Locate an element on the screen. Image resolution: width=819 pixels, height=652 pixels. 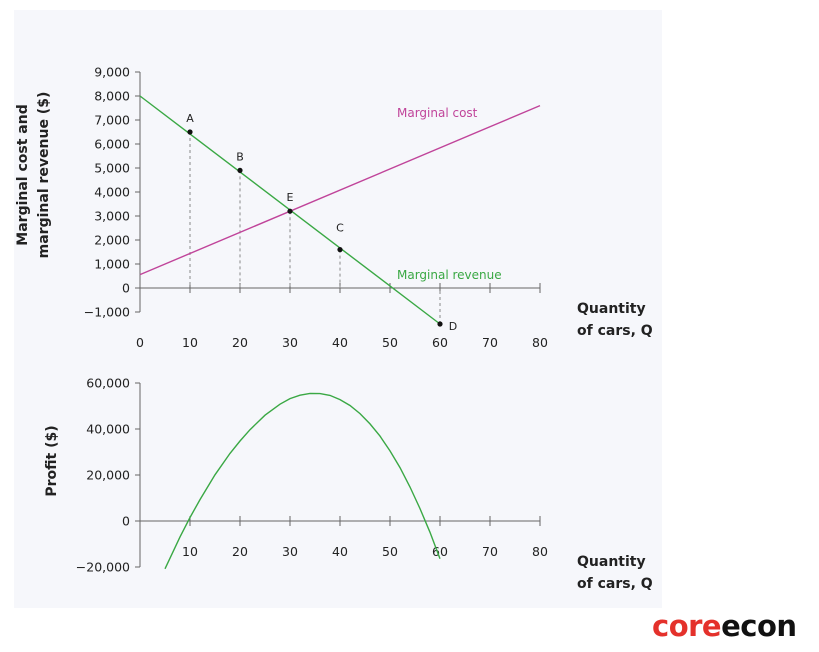
chart2-y-tick-label: 20,000 is located at coordinates (108, 475).